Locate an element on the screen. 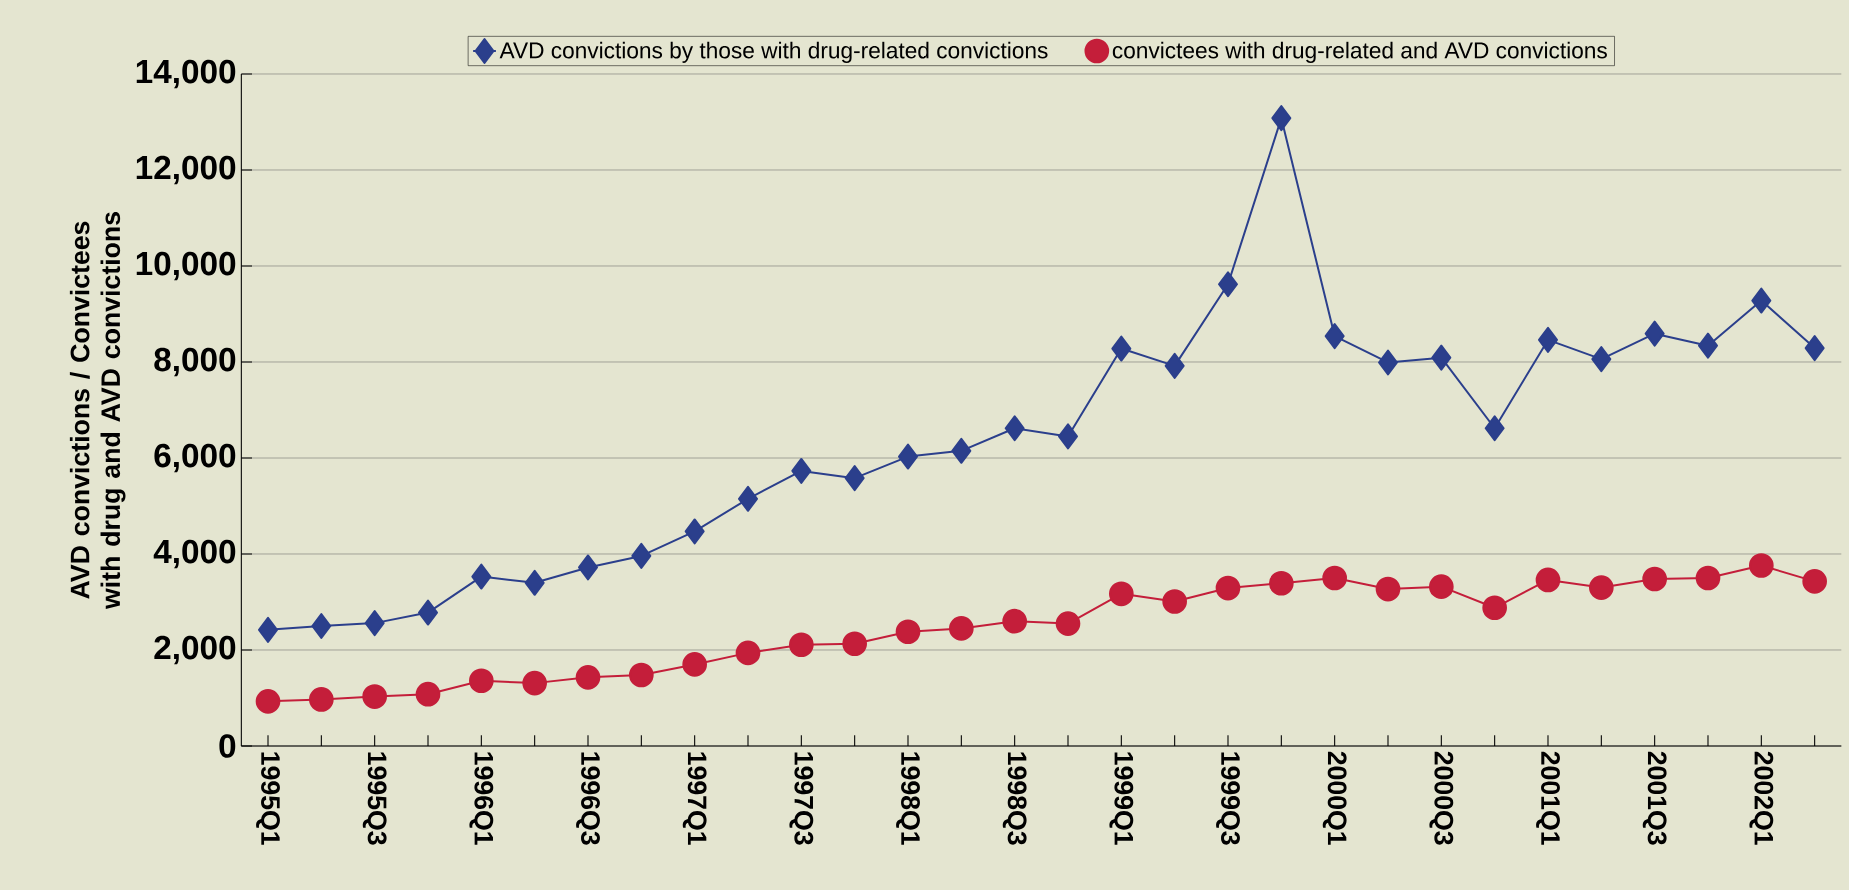  x-tick-label: 1997Q3 is located at coordinates (801, 798).